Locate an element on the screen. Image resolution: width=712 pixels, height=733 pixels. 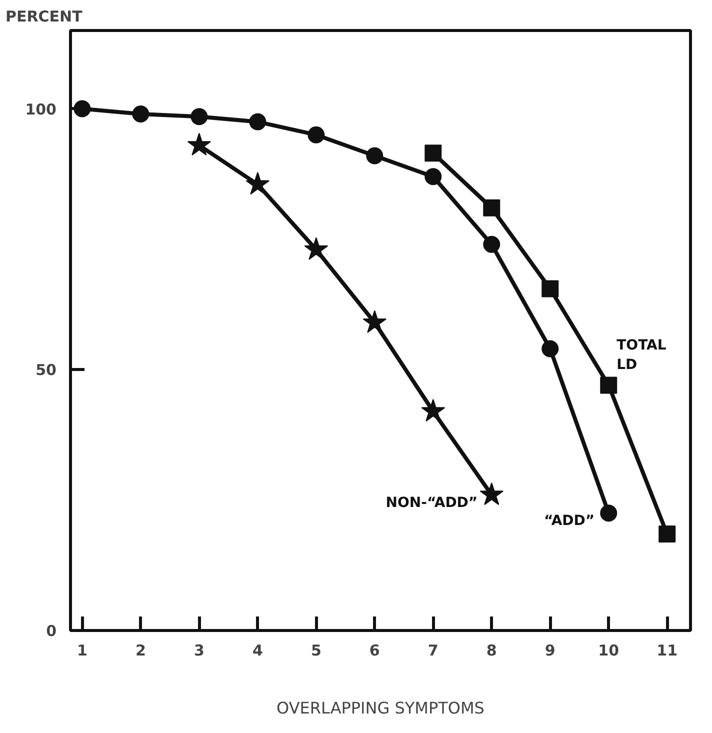
series-label: “ADD” is located at coordinates (569, 521).